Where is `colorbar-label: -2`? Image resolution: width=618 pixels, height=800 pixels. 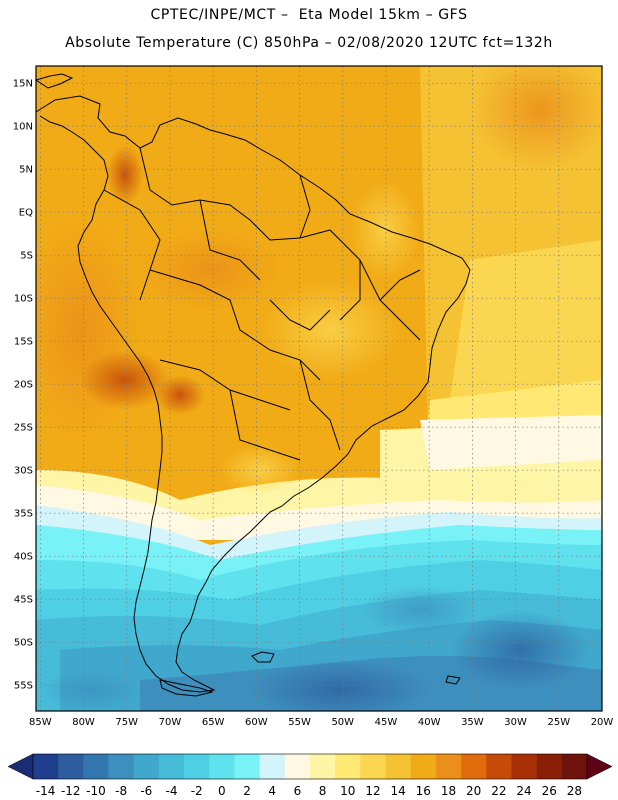 colorbar-label: -2 is located at coordinates (197, 791).